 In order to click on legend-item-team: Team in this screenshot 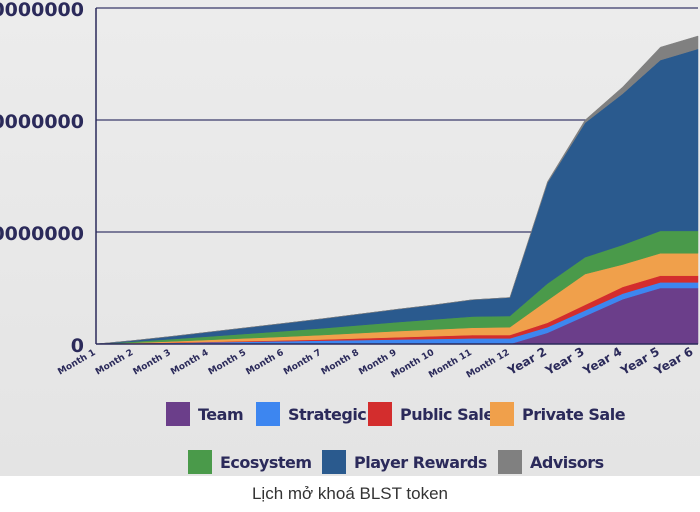, I will do `click(205, 414)`.